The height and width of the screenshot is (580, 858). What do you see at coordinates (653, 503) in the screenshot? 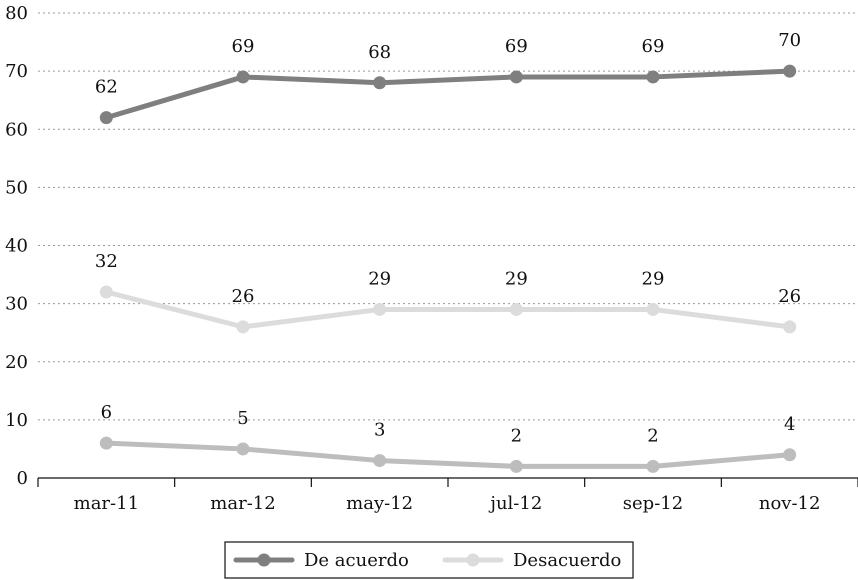
I see `x-tick-label: sep-12` at bounding box center [653, 503].